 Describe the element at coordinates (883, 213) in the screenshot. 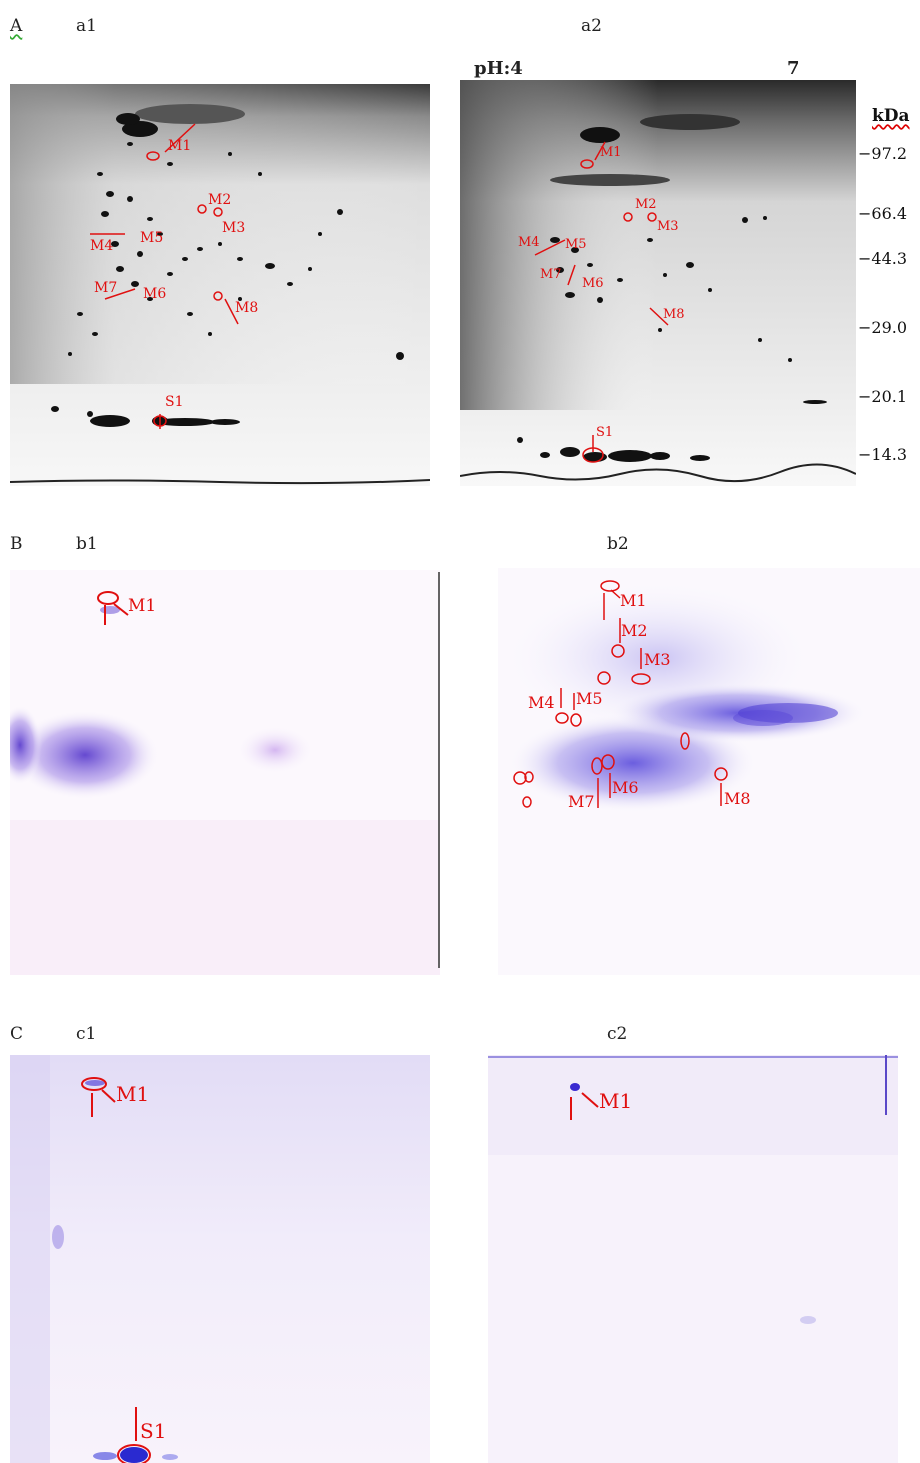

I see `mw-tick-66: −66.4` at that location.